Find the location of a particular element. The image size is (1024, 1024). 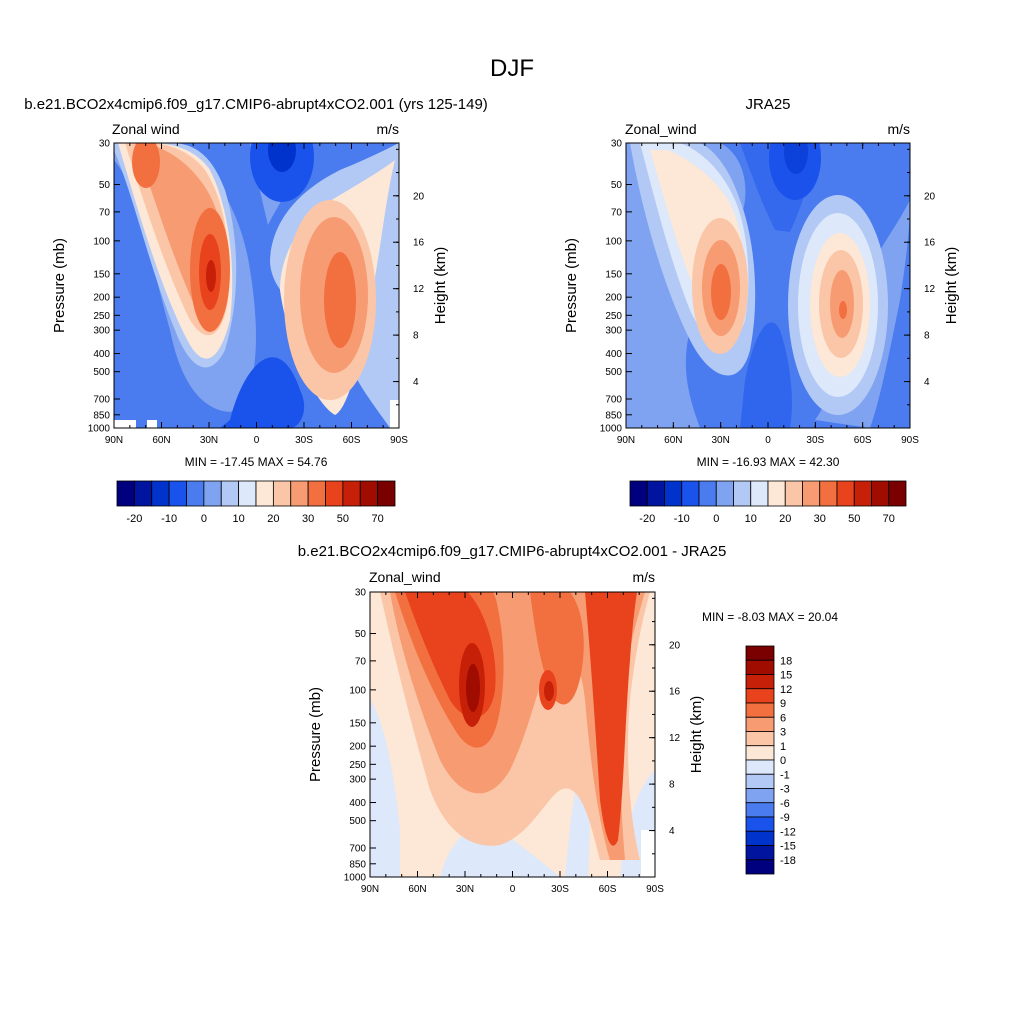

y-tick-label: 700 is located at coordinates (357, 849).